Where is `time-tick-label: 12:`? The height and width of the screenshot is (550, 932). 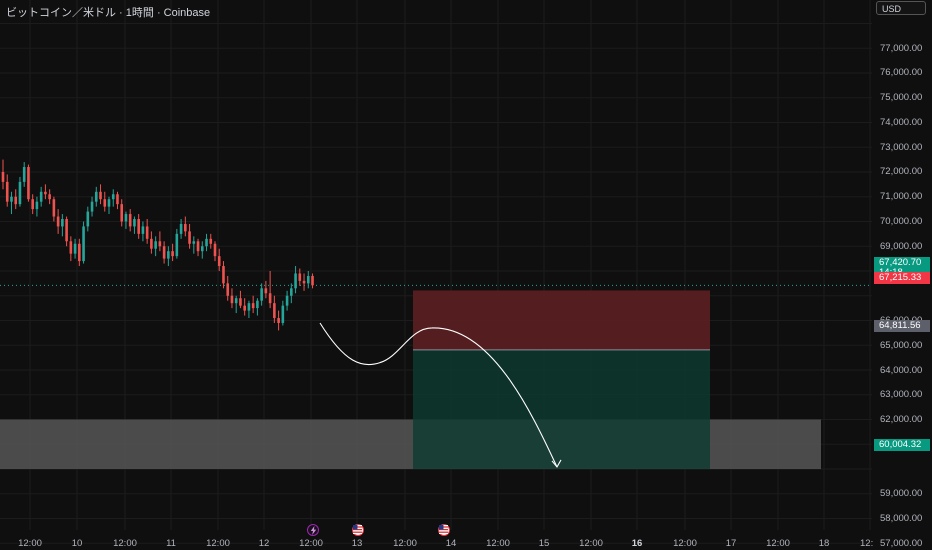 time-tick-label: 12: is located at coordinates (867, 543).